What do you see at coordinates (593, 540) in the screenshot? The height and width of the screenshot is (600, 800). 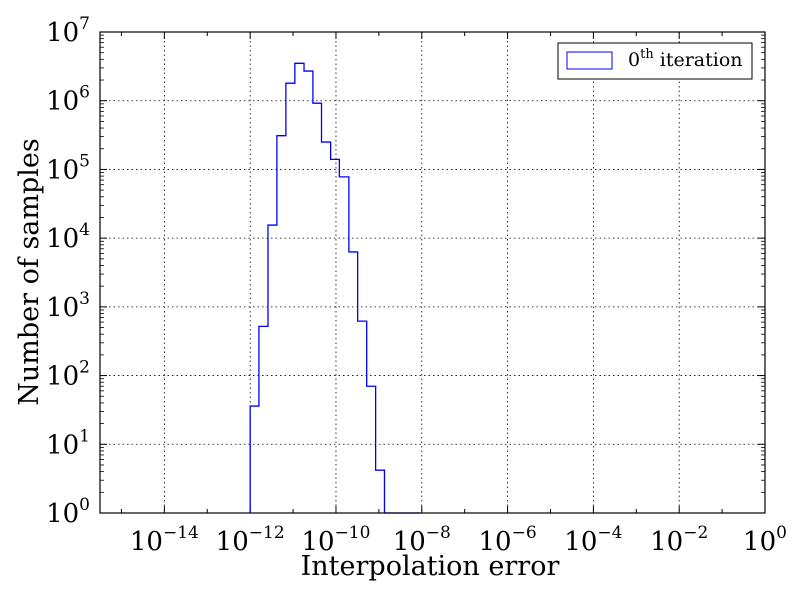 I see `x-tick-label: 10⁻⁴` at bounding box center [593, 540].